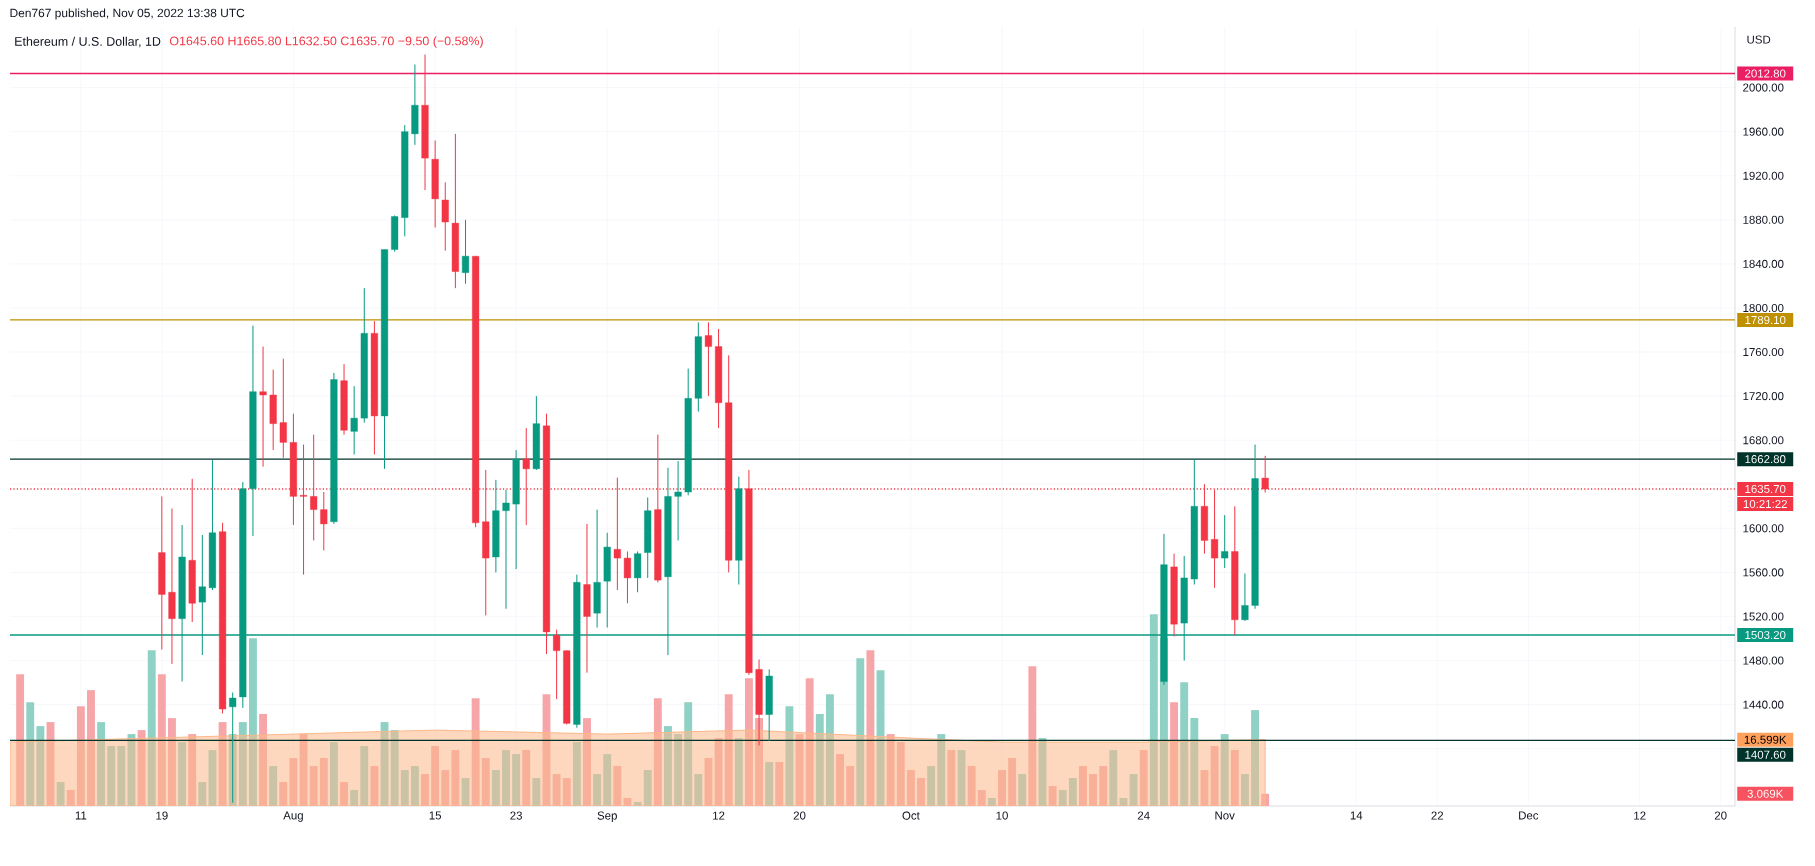  I want to click on ref-line-label: 1407.60, so click(1765, 754).